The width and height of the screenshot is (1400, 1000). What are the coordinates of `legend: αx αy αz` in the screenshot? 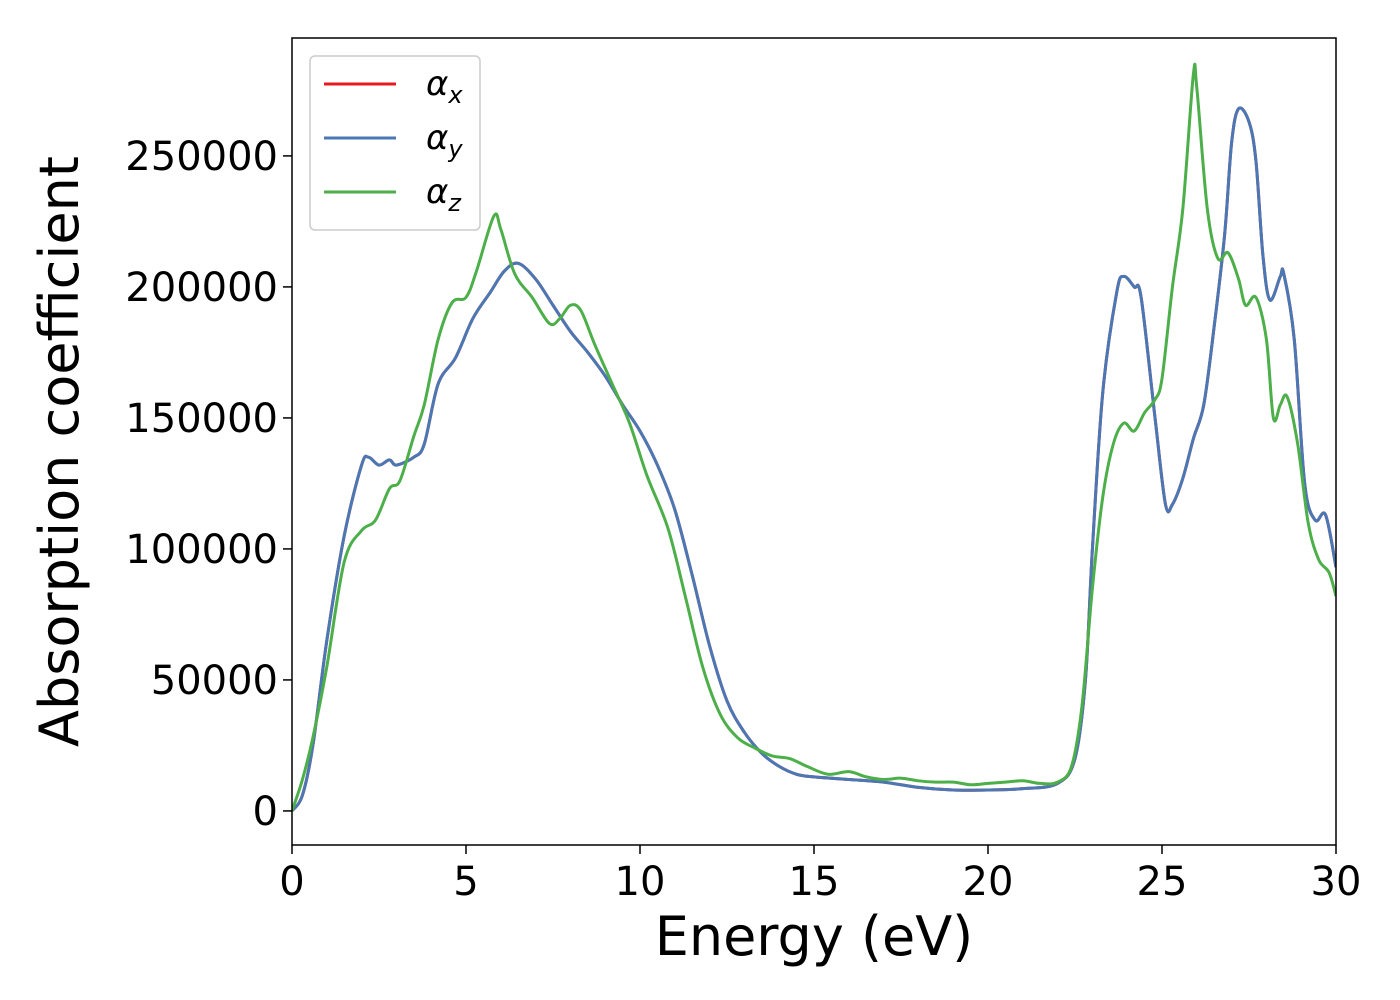 It's located at (395, 143).